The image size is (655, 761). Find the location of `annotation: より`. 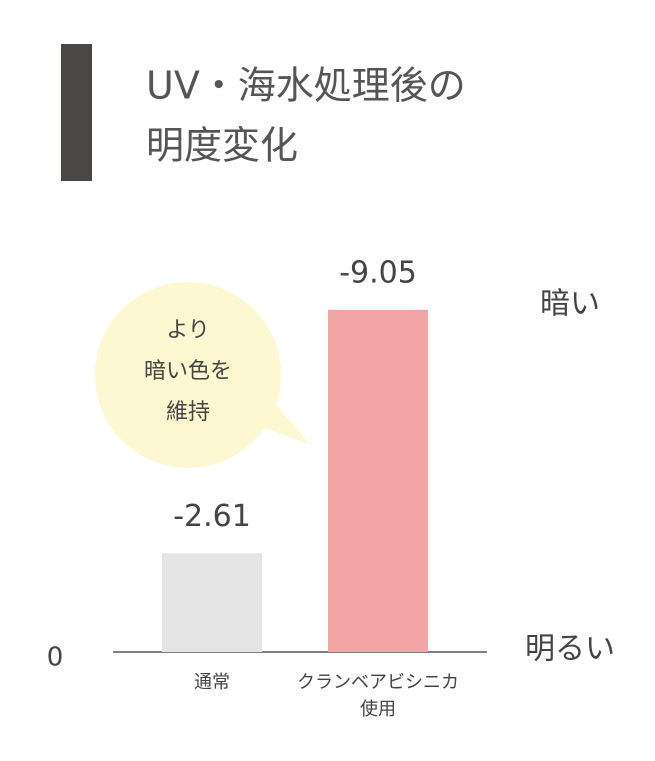

annotation: より is located at coordinates (188, 330).